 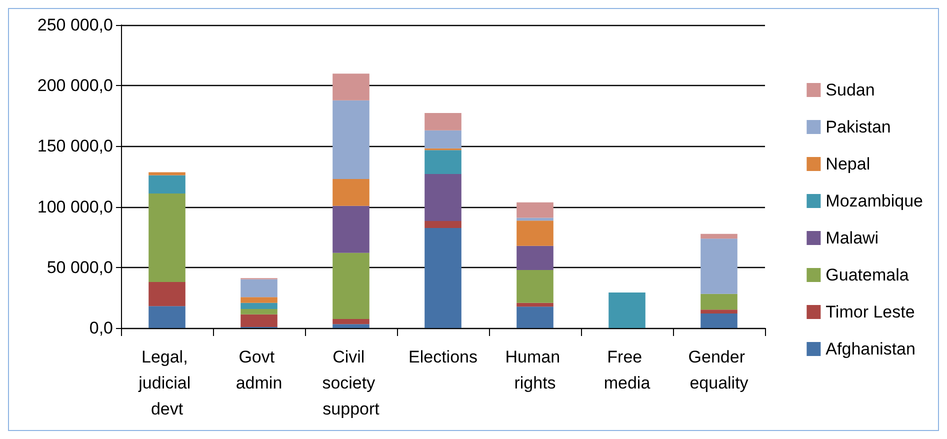 I want to click on legend-label: Guatemala, so click(x=868, y=275).